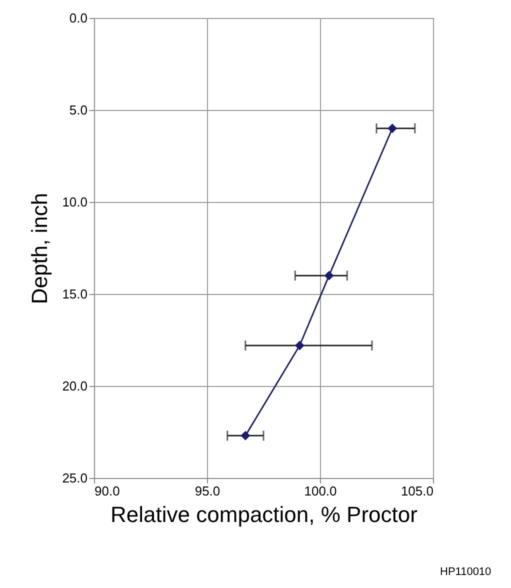  What do you see at coordinates (78, 18) in the screenshot?
I see `y-tick-label: 0.0` at bounding box center [78, 18].